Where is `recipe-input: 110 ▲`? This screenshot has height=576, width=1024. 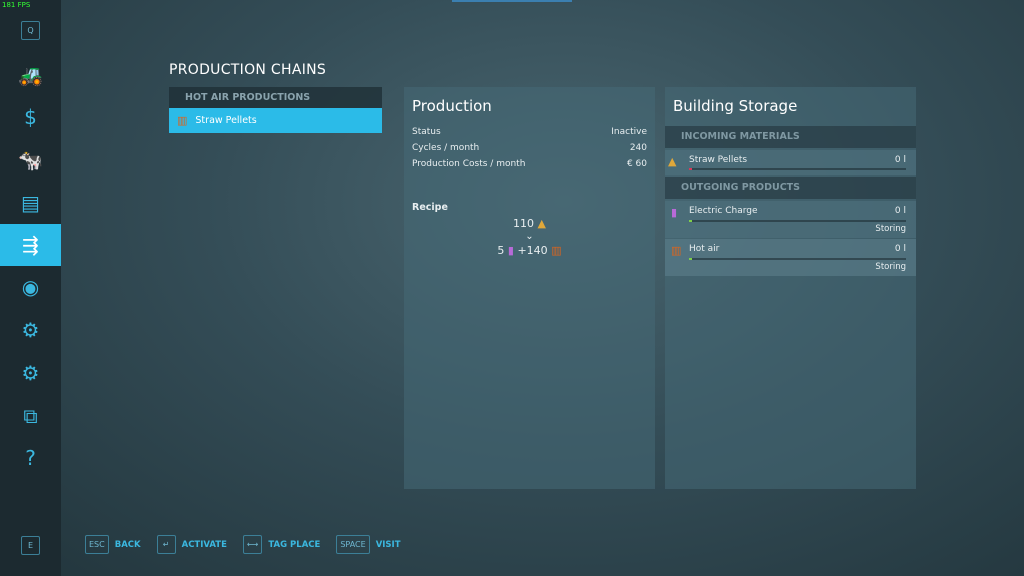
recipe-input: 110 ▲ is located at coordinates (529, 223).